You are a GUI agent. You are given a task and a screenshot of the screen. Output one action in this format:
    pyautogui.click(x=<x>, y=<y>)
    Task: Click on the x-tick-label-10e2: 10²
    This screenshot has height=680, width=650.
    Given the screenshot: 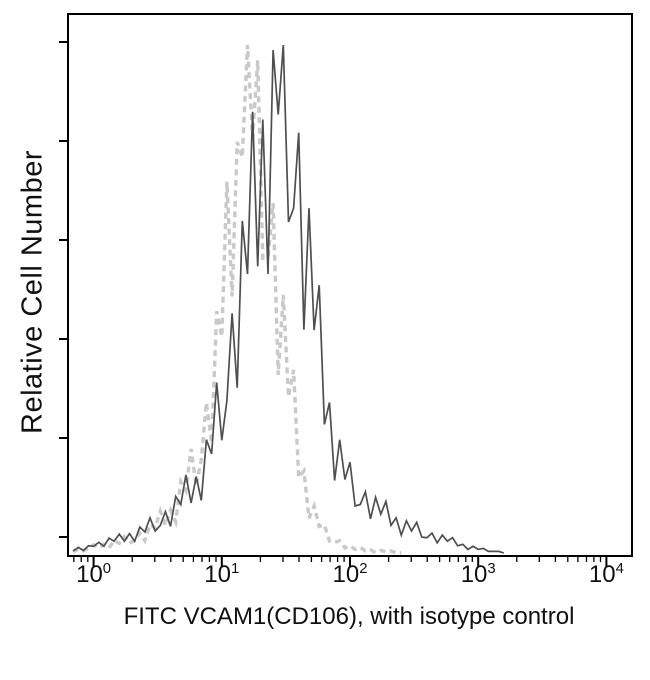 What is the action you would take?
    pyautogui.click(x=350, y=575)
    